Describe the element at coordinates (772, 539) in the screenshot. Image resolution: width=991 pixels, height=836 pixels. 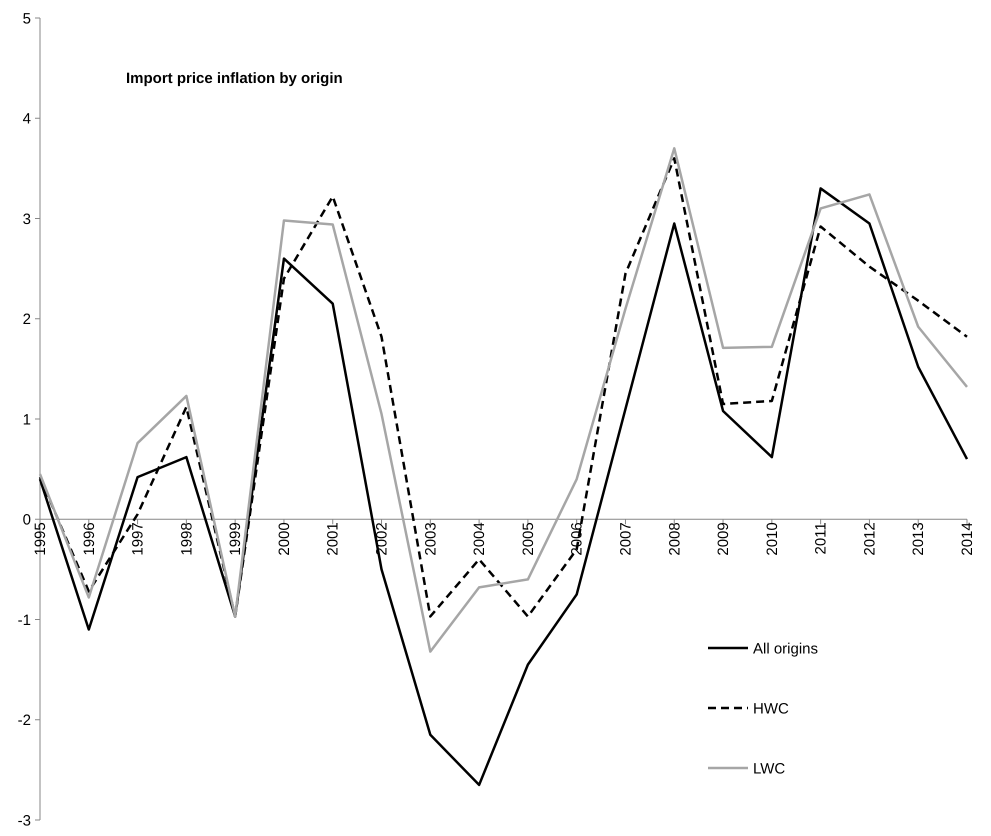
I see `x-tick-label: 2010` at that location.